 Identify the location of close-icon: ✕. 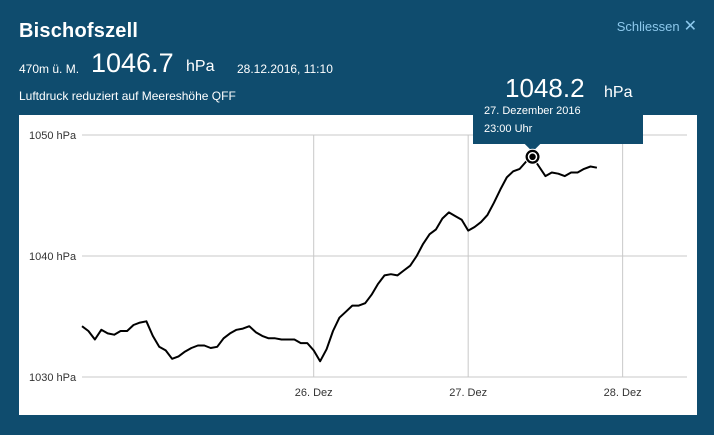
(690, 26).